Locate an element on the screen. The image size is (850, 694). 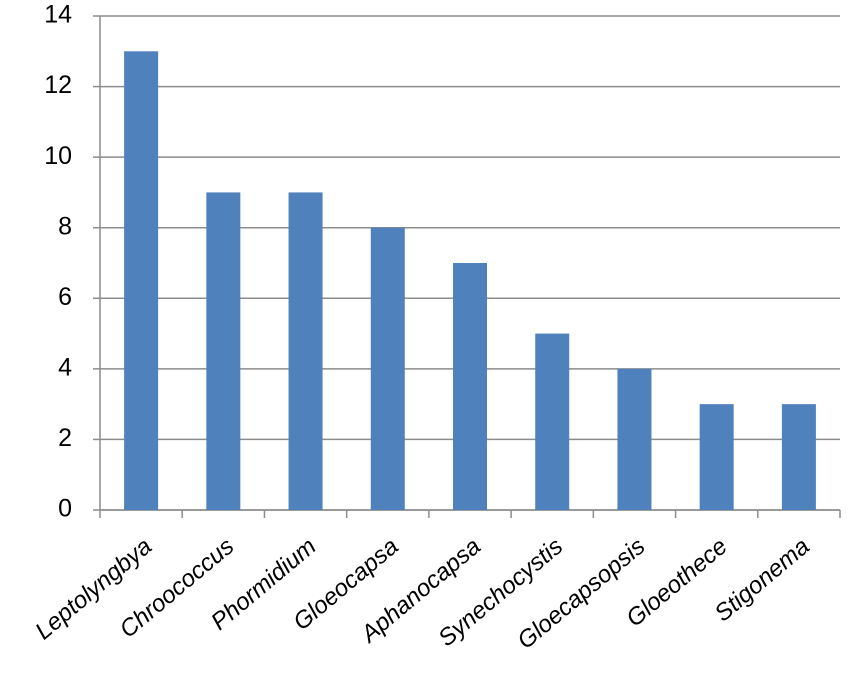
y-tick-label: 14 is located at coordinates (58, 15).